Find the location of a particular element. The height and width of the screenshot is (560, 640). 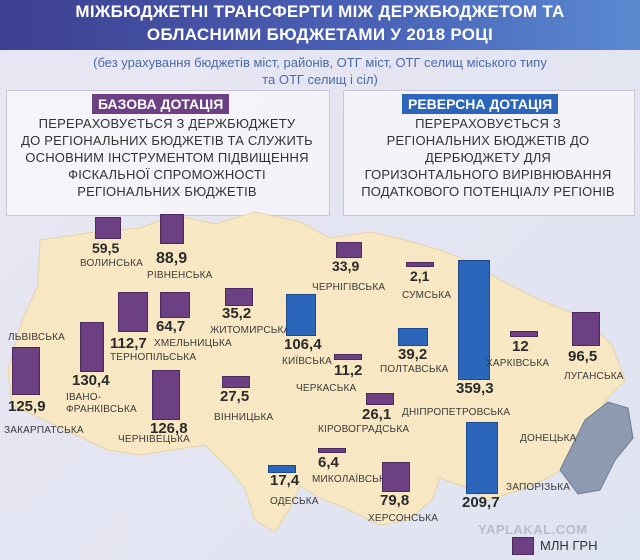

value-luhanska: 96,5 is located at coordinates (583, 356).